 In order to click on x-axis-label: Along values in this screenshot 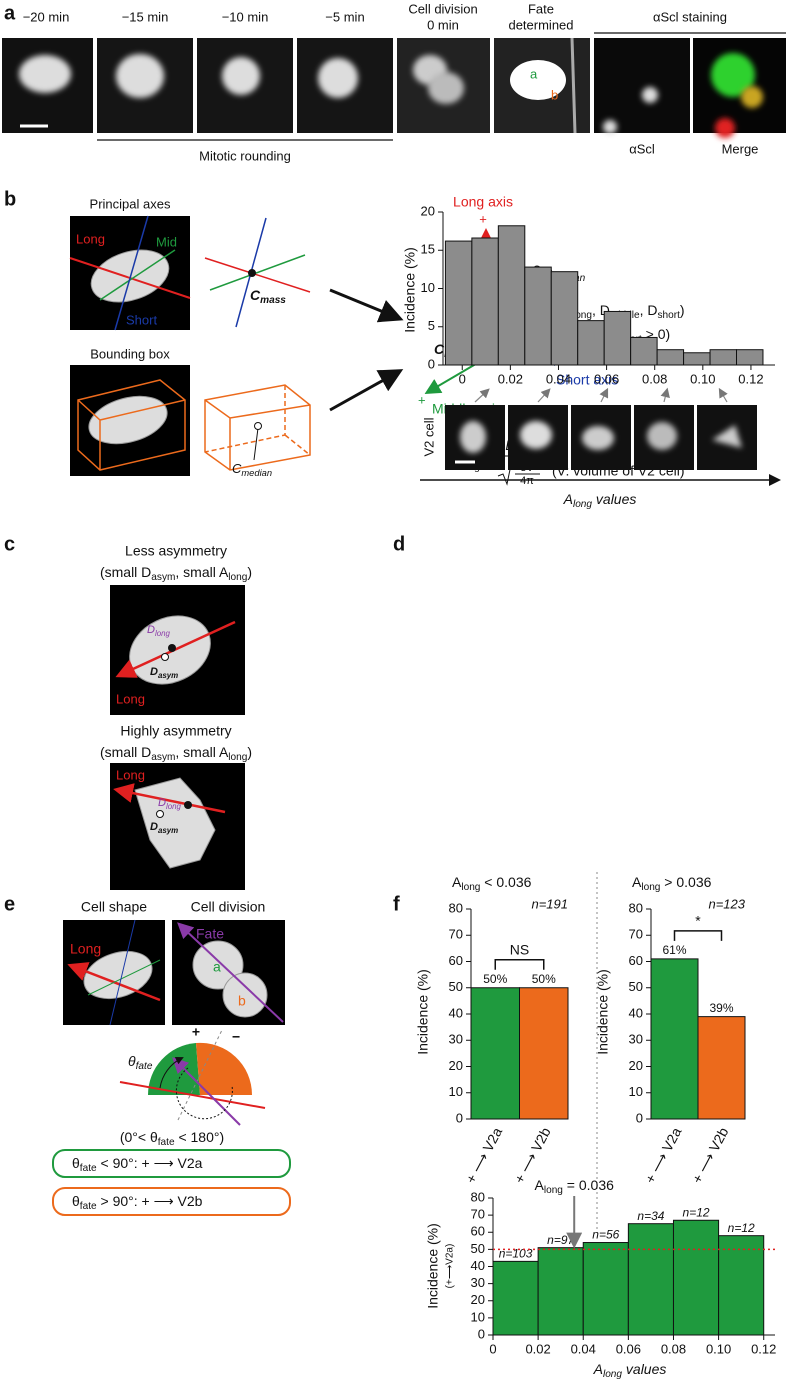, I will do `click(600, 500)`.